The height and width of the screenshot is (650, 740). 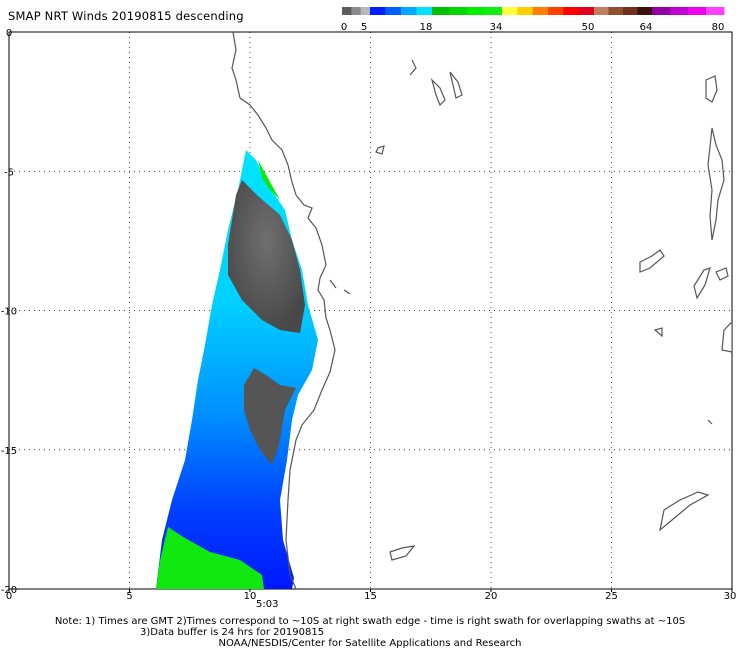 I want to click on color-scale-label: 18, so click(x=426, y=27).